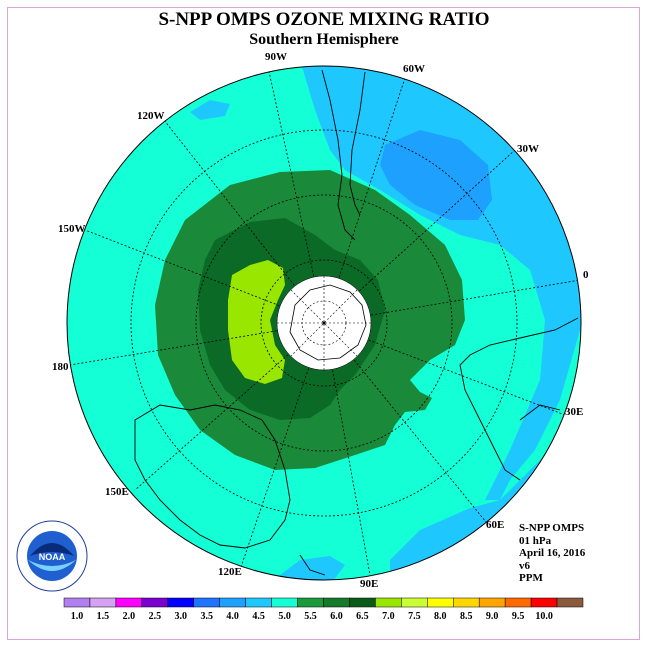  What do you see at coordinates (531, 578) in the screenshot?
I see `info-units: PPM` at bounding box center [531, 578].